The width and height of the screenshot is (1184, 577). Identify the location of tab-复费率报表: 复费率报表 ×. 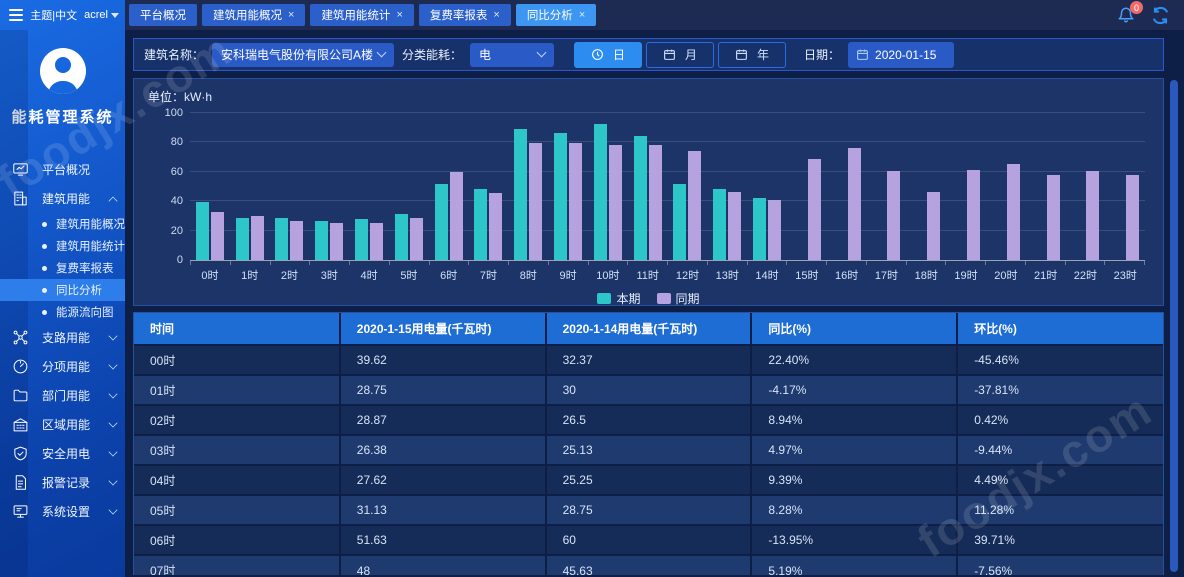
(464, 15).